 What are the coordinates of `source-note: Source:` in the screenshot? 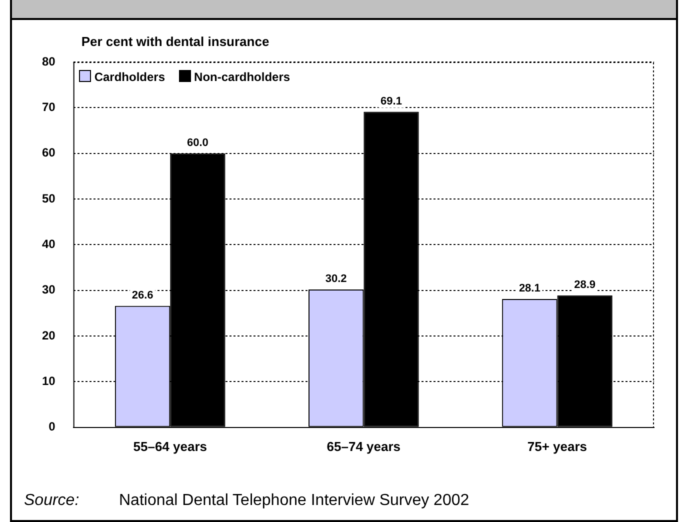 It's located at (52, 501).